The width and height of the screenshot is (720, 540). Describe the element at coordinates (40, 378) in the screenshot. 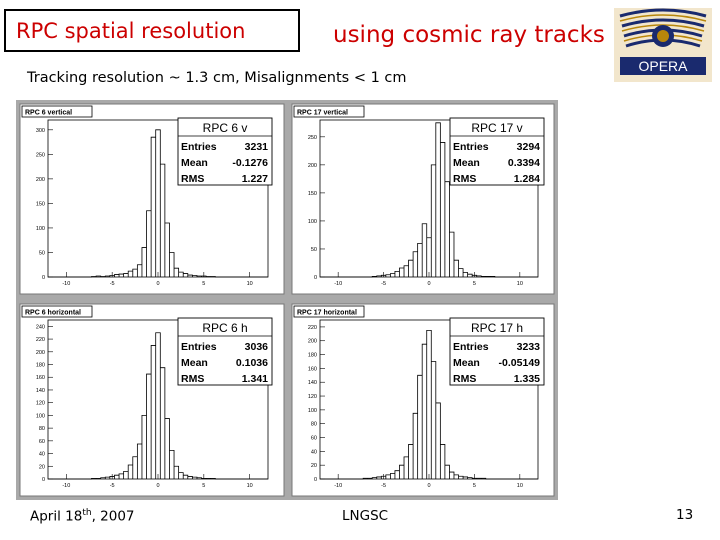

I see `y-tick-label: 160` at that location.